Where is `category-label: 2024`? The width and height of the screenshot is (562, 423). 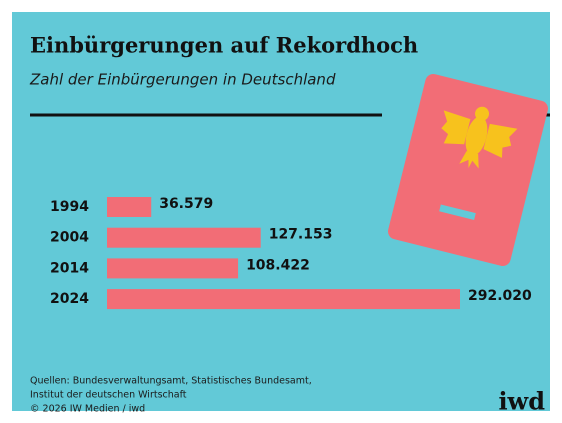
category-label: 2024 is located at coordinates (69, 299).